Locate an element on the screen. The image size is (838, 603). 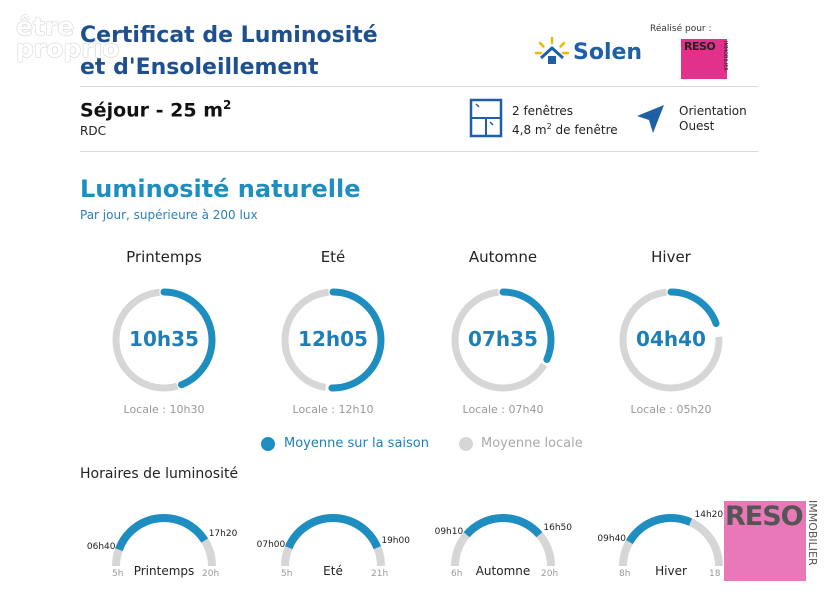
season-name: Hiver is located at coordinates (671, 257).